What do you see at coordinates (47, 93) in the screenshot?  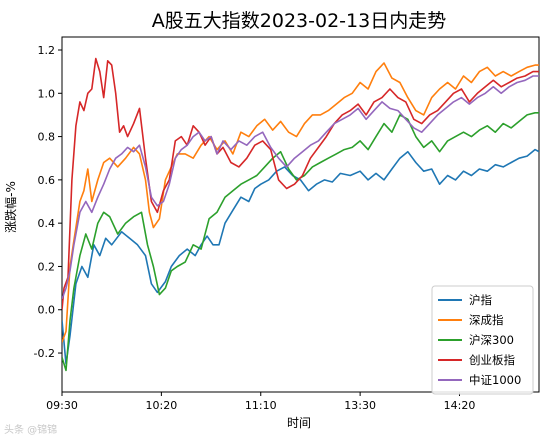 I see `y-tick-label: 1.0` at bounding box center [47, 93].